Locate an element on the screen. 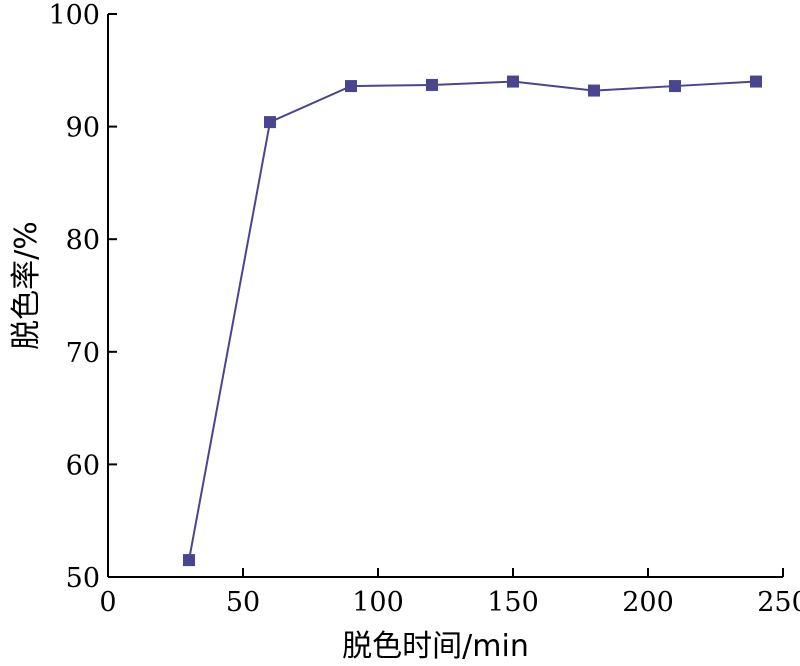 The image size is (800, 666). x-tick-label: 150 is located at coordinates (513, 602).